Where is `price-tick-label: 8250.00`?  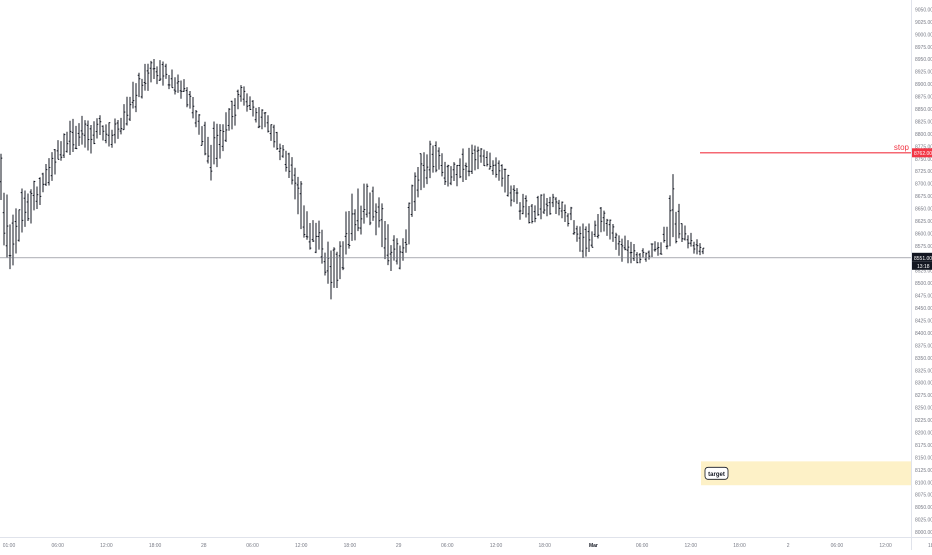 price-tick-label: 8250.00 is located at coordinates (923, 409).